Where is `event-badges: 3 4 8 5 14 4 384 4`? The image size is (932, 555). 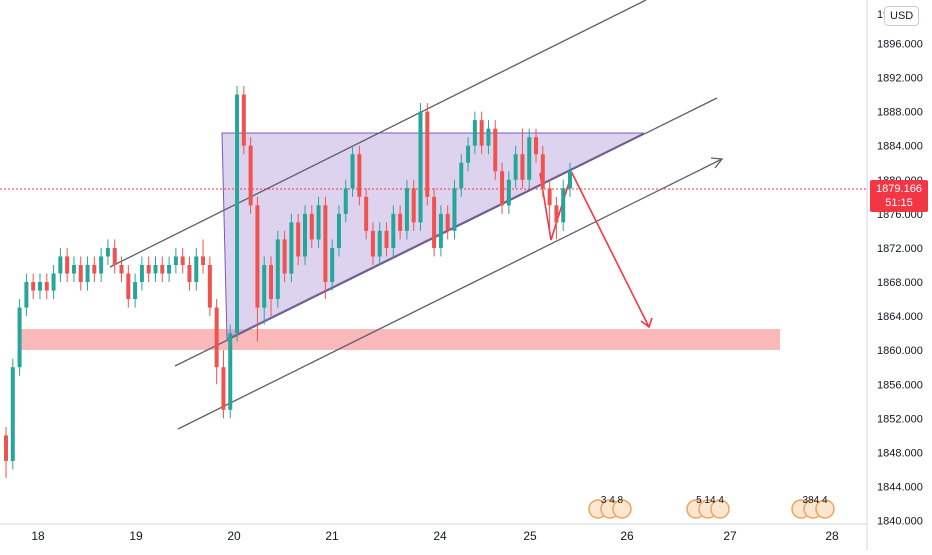 event-badges: 3 4 8 5 14 4 384 4 is located at coordinates (711, 507).